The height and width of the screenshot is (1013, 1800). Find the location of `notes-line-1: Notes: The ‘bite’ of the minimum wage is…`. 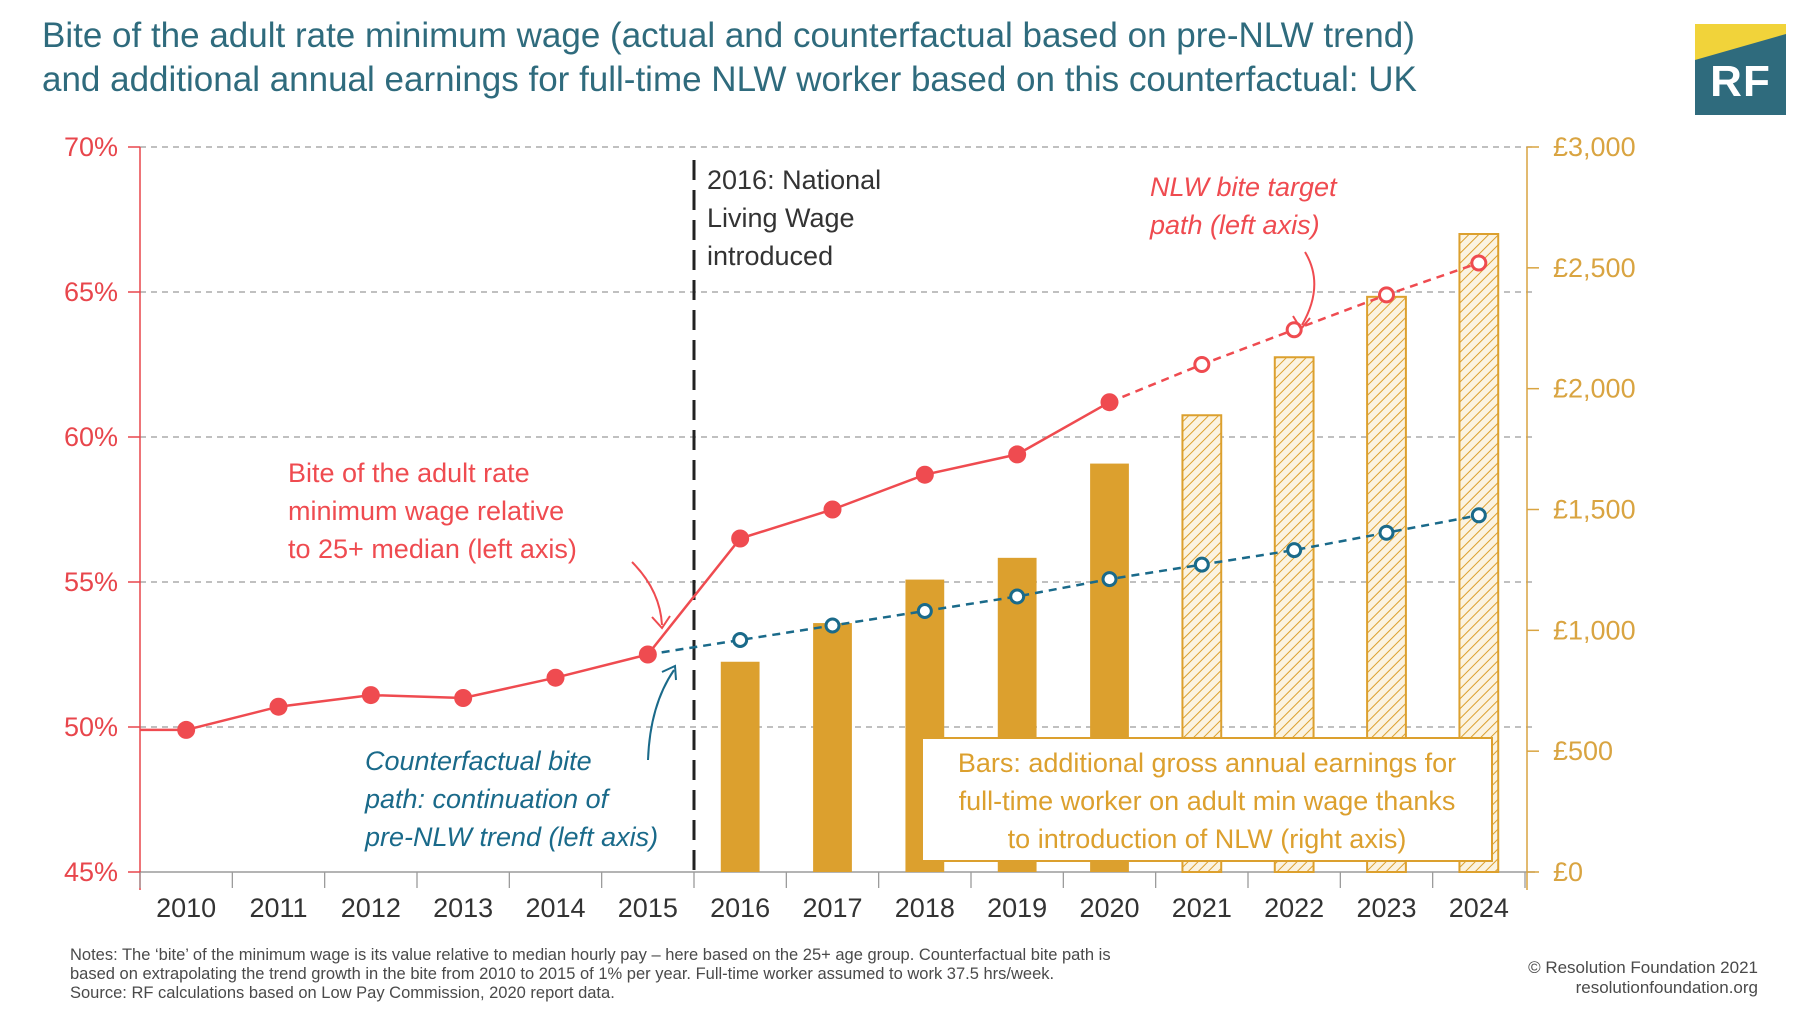

notes-line-1: Notes: The ‘bite’ of the minimum wage is… is located at coordinates (590, 955).